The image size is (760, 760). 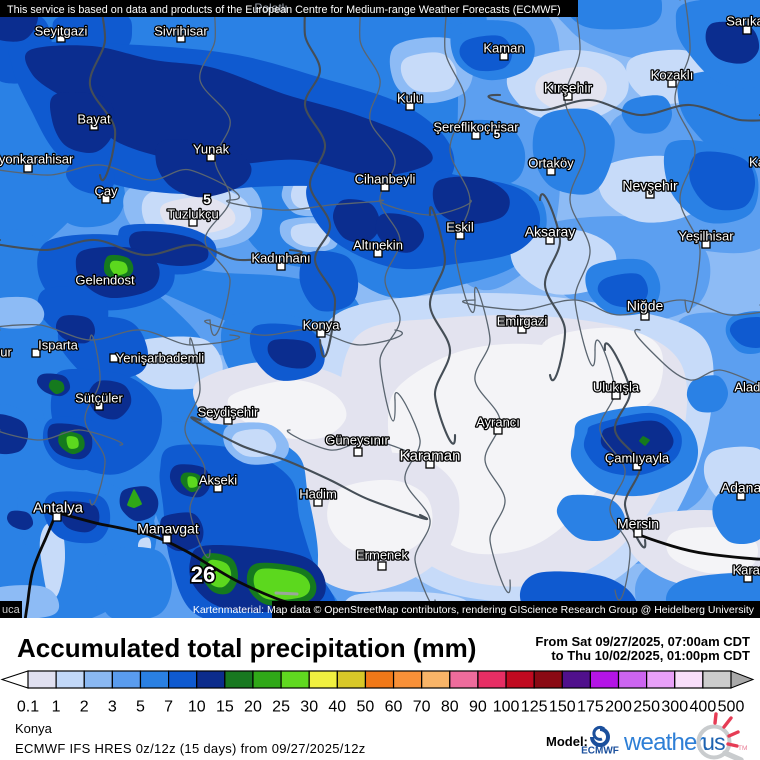 I want to click on svg-text: 100, so click(x=506, y=707).